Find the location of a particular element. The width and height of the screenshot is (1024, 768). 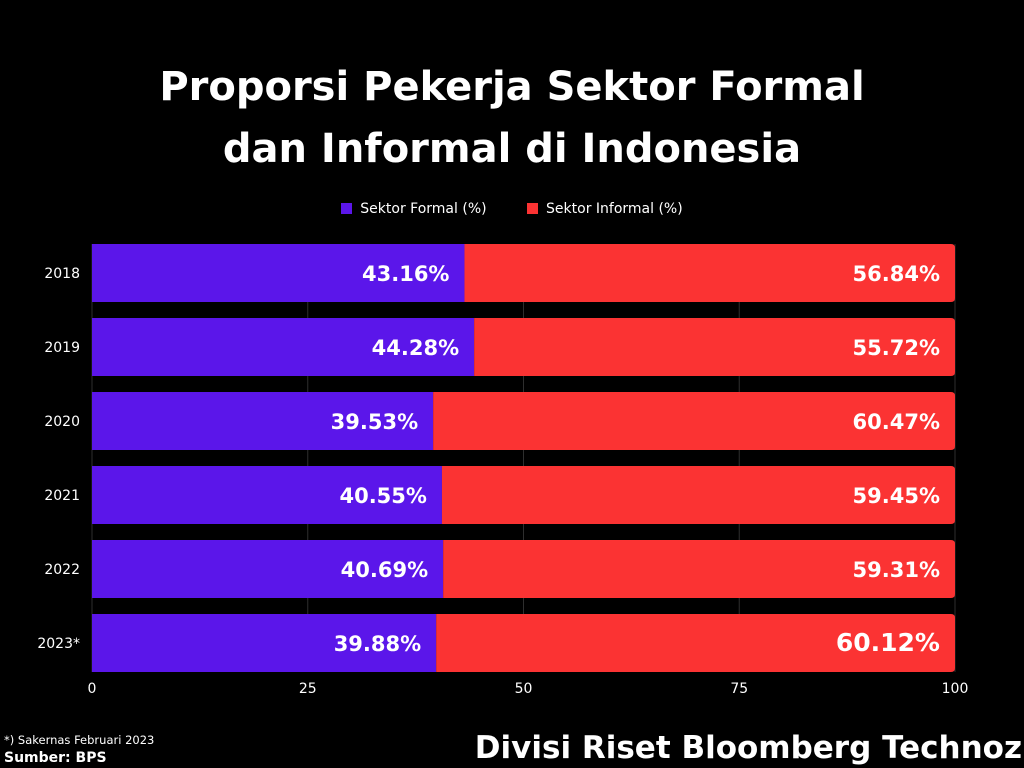

category-label-1: 2019 is located at coordinates (62, 348).